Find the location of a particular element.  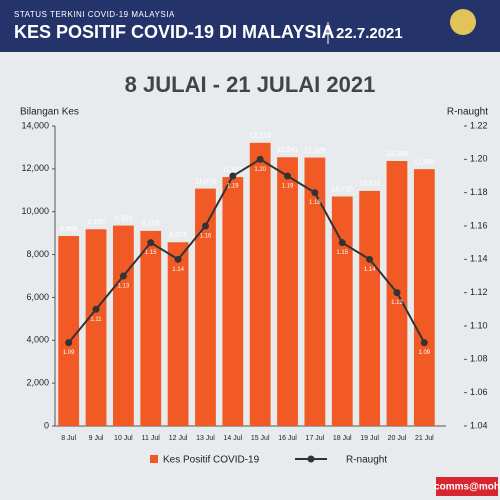

y-axis-label: Bilangan Kes is located at coordinates (49, 112).